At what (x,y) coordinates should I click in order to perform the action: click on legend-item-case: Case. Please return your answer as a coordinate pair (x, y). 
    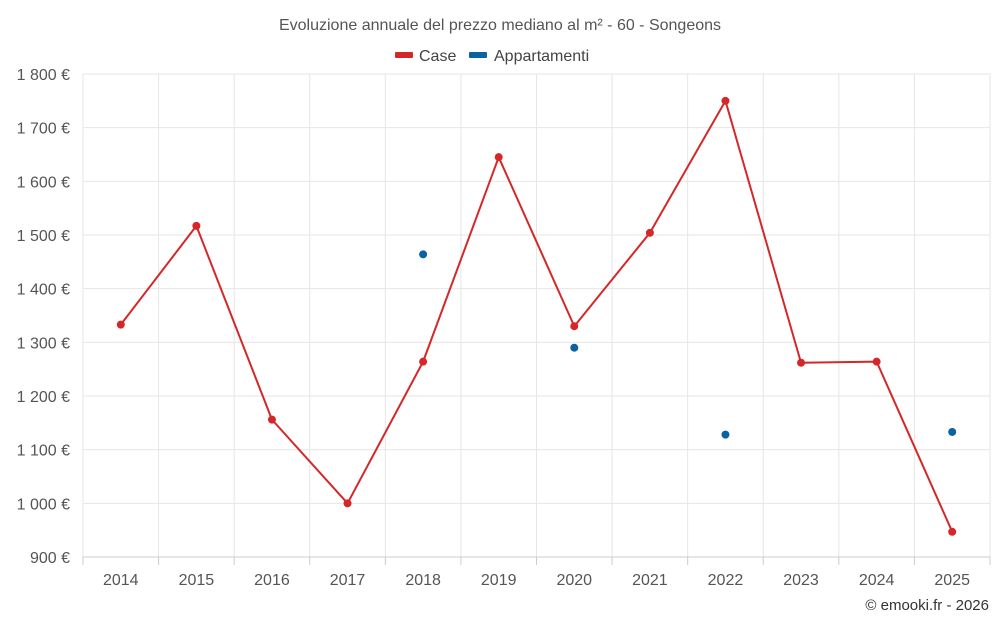
    Looking at the image, I should click on (425, 56).